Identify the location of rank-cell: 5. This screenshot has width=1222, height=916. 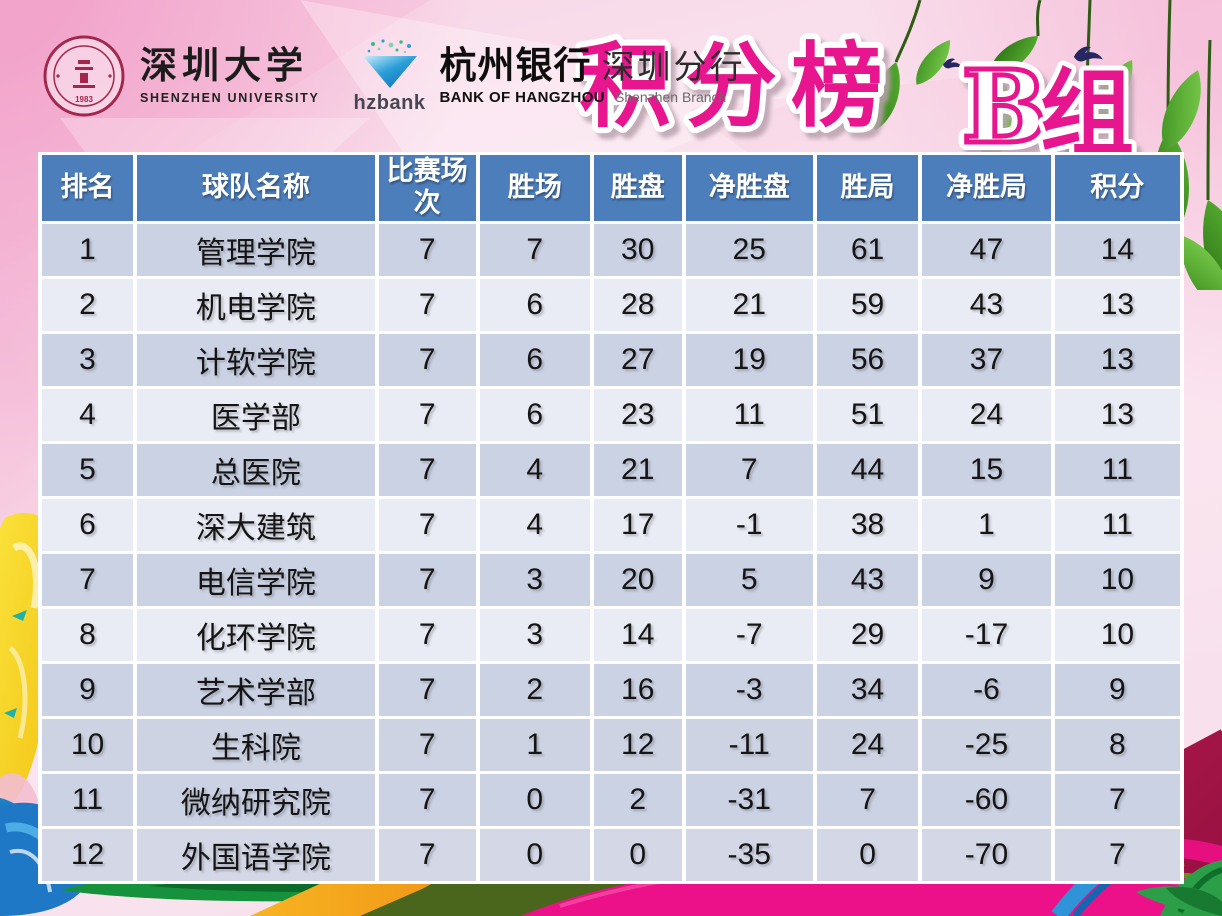
(88, 470).